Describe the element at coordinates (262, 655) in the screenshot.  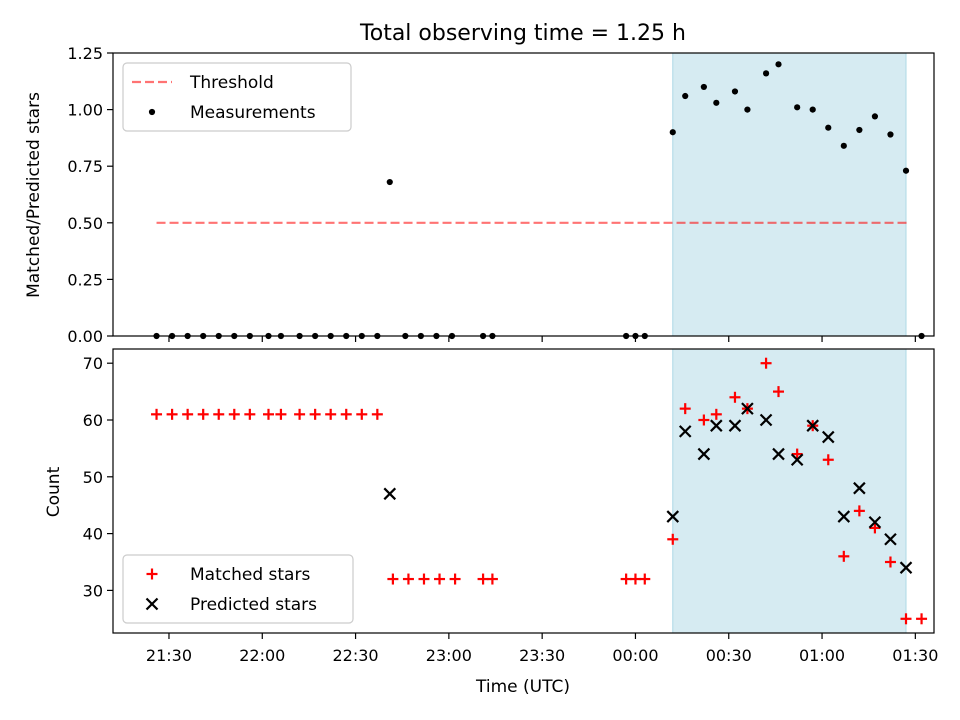
I see `x-tick-label: 22:00` at that location.